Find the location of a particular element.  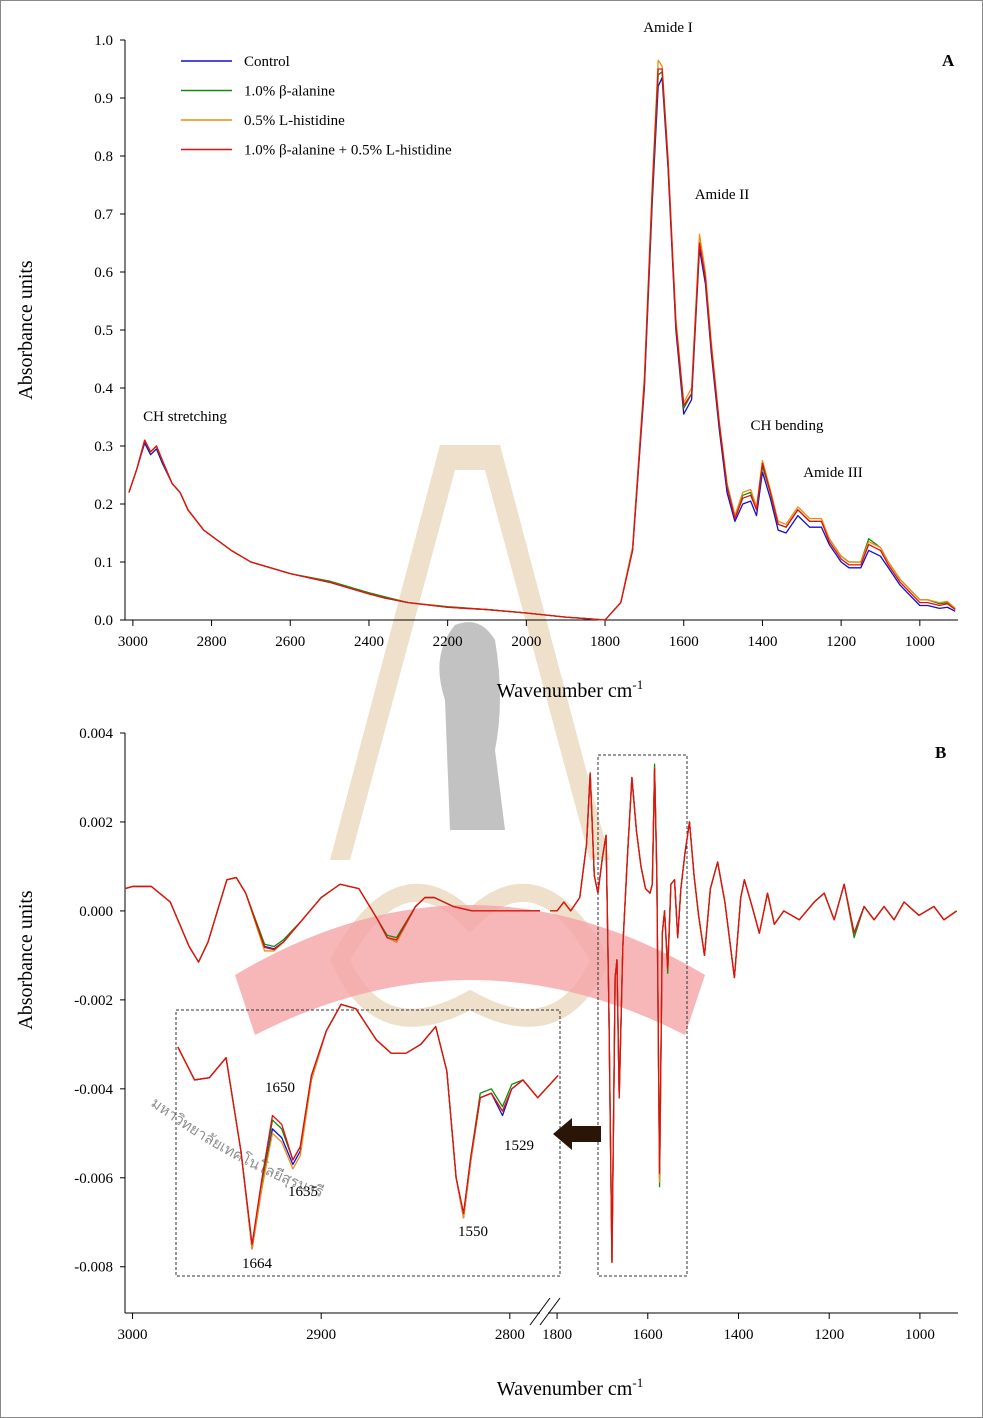

y-tick-label: 0.4 is located at coordinates (103, 389).